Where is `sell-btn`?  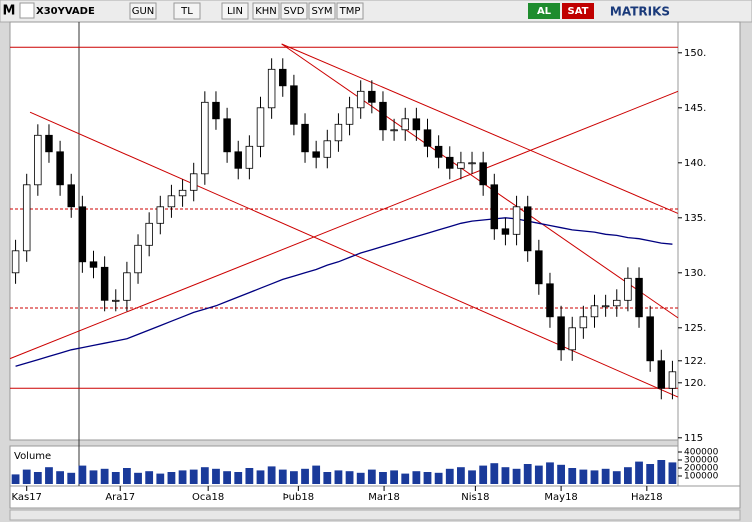
sell-btn is located at coordinates (578, 11).